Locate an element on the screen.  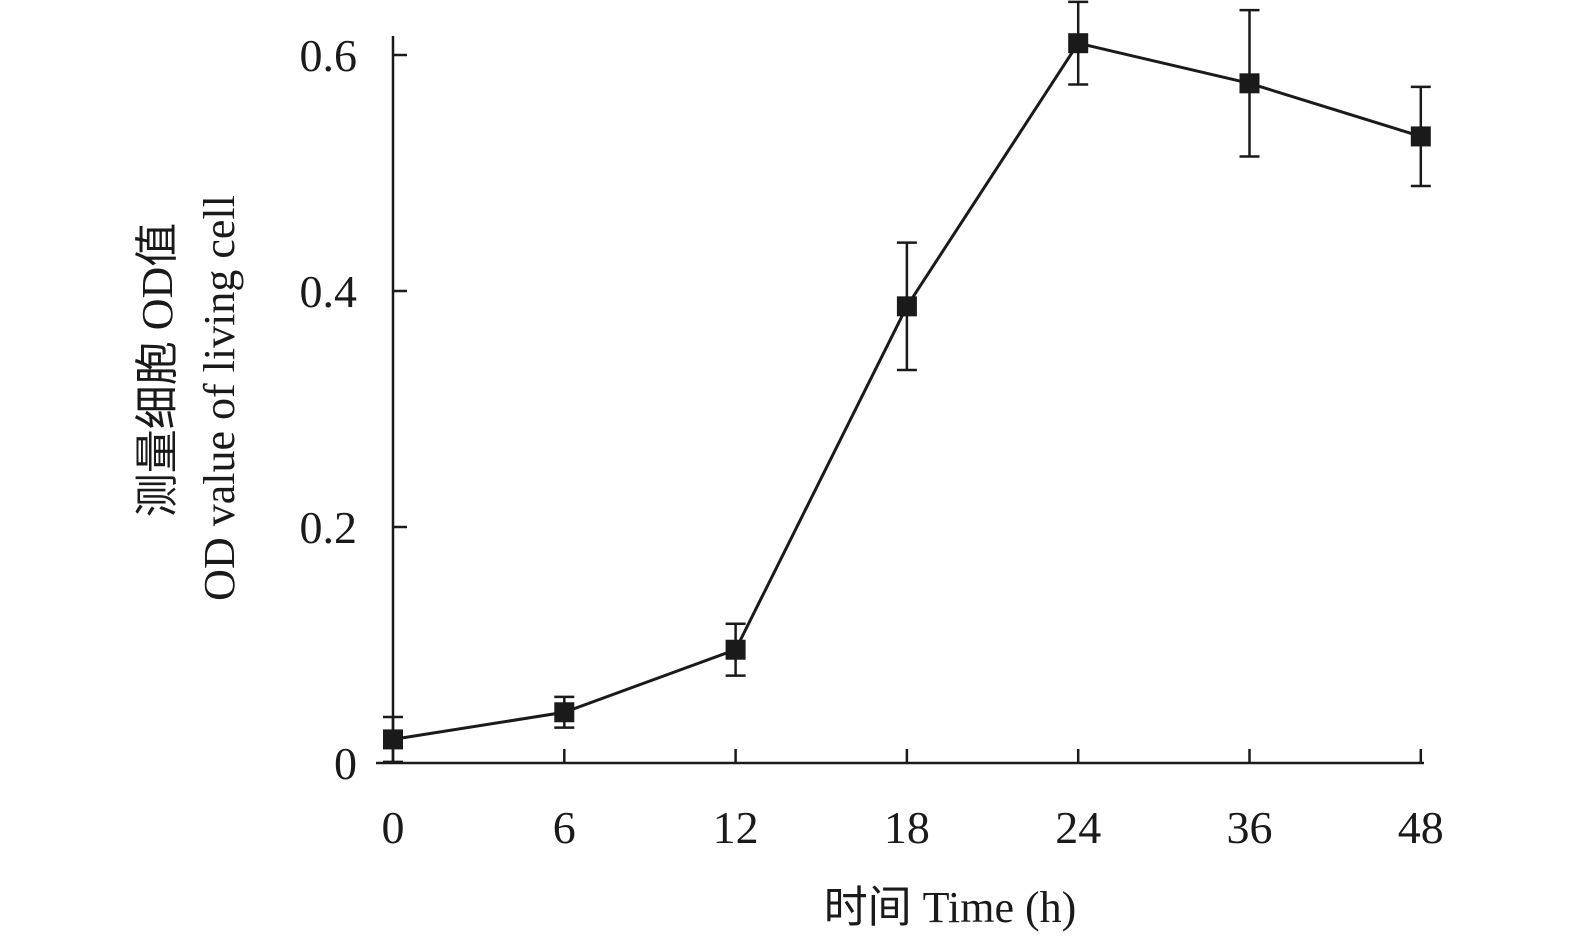
x-tick-label: 12 is located at coordinates (736, 827).